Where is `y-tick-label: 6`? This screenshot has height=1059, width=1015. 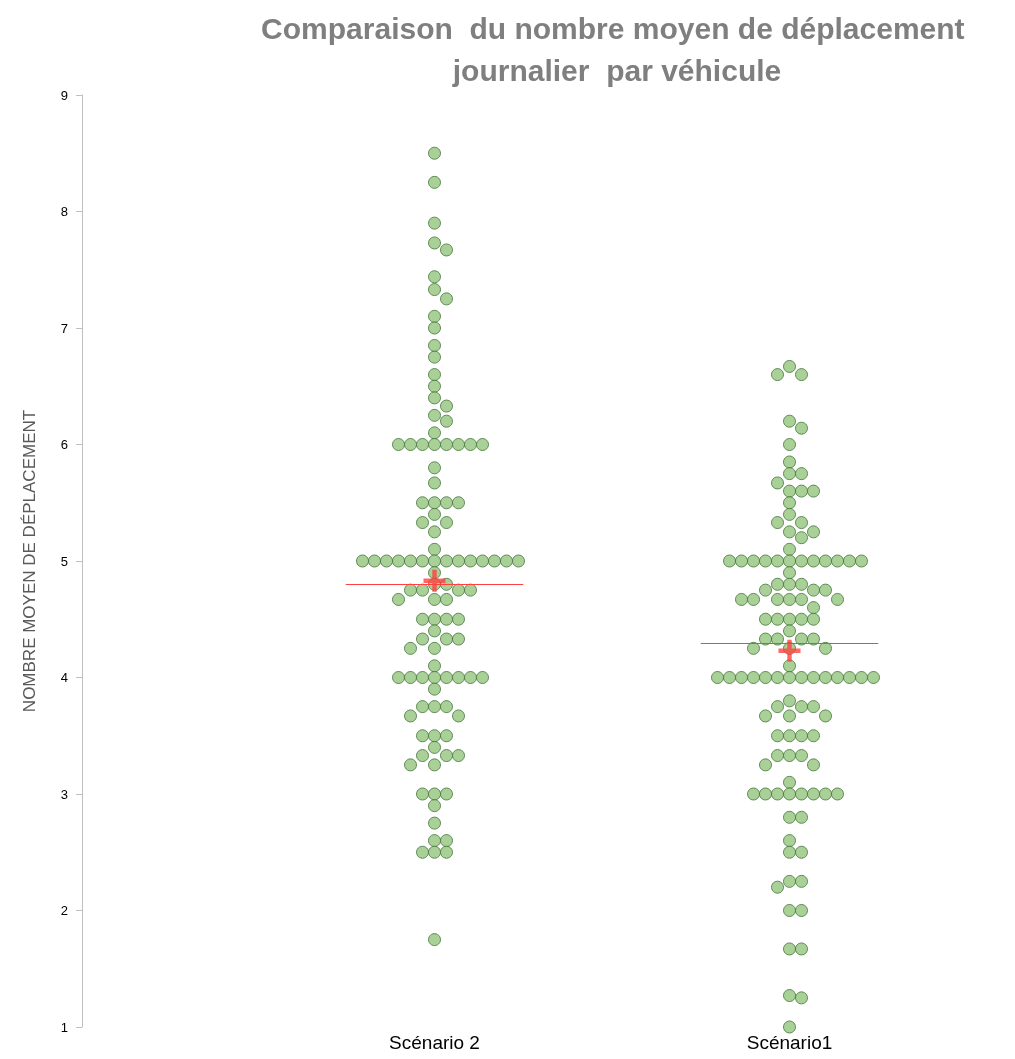
y-tick-label: 6 is located at coordinates (64, 444).